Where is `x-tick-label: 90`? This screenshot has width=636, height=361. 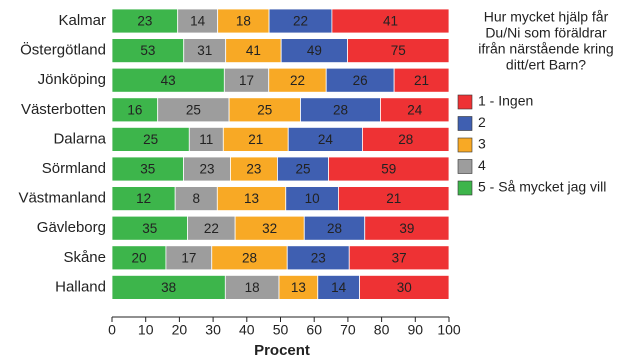
x-tick-label: 90 is located at coordinates (416, 330).